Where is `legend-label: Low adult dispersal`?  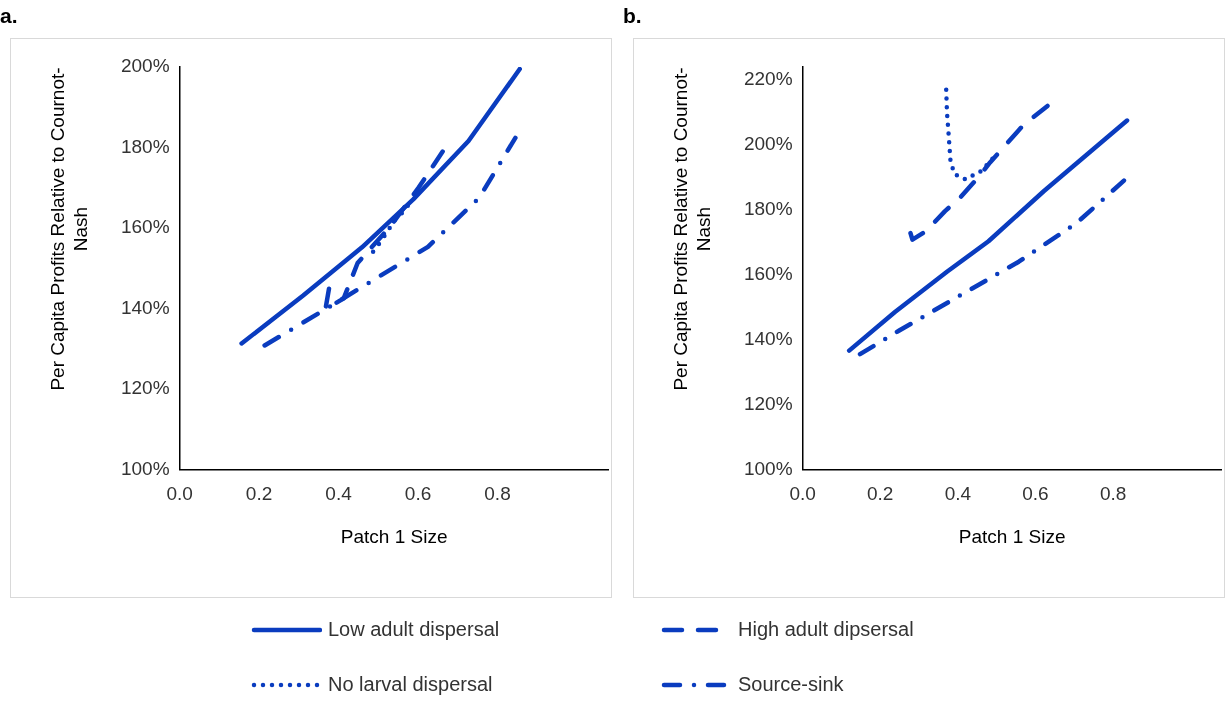
legend-label: Low adult dispersal is located at coordinates (414, 629).